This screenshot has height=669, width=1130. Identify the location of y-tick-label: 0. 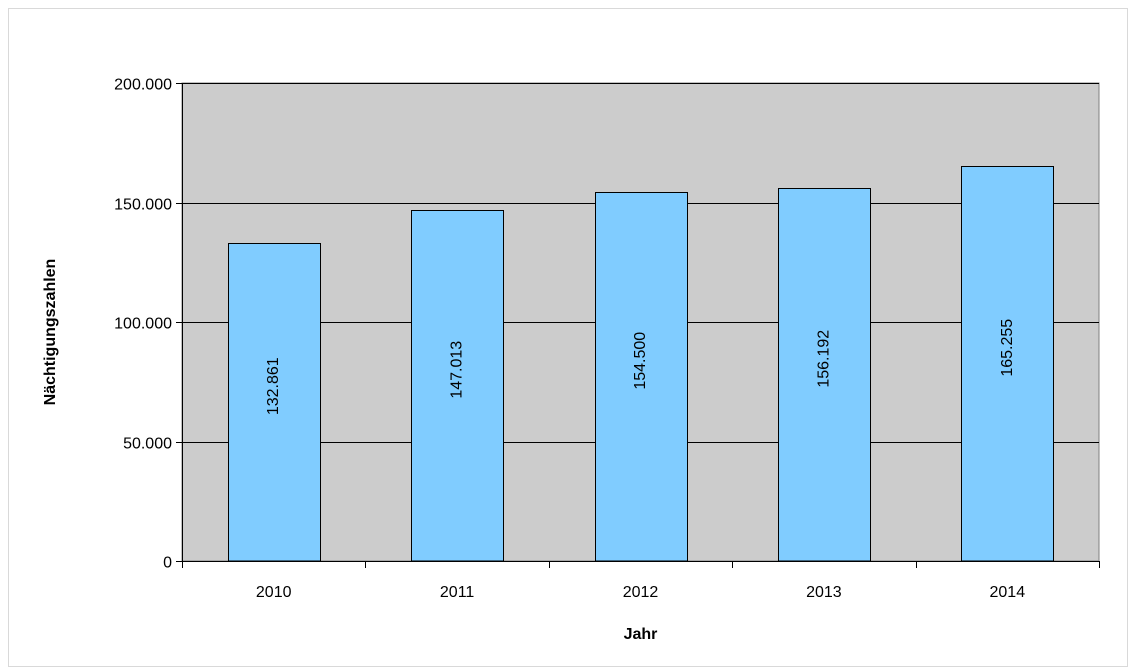
(167, 563).